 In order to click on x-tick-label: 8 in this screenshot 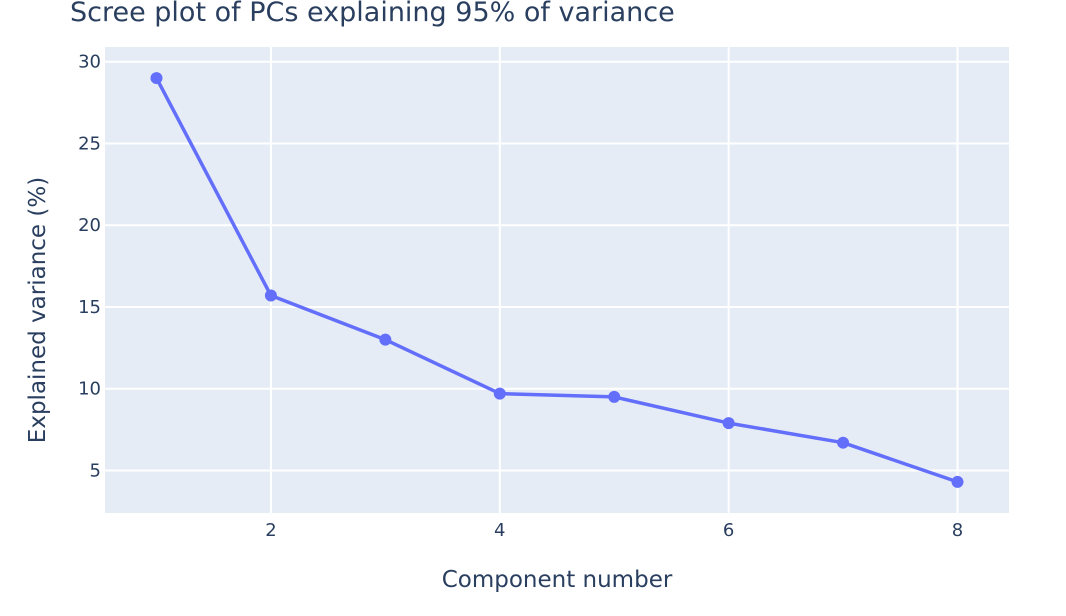, I will do `click(957, 530)`.